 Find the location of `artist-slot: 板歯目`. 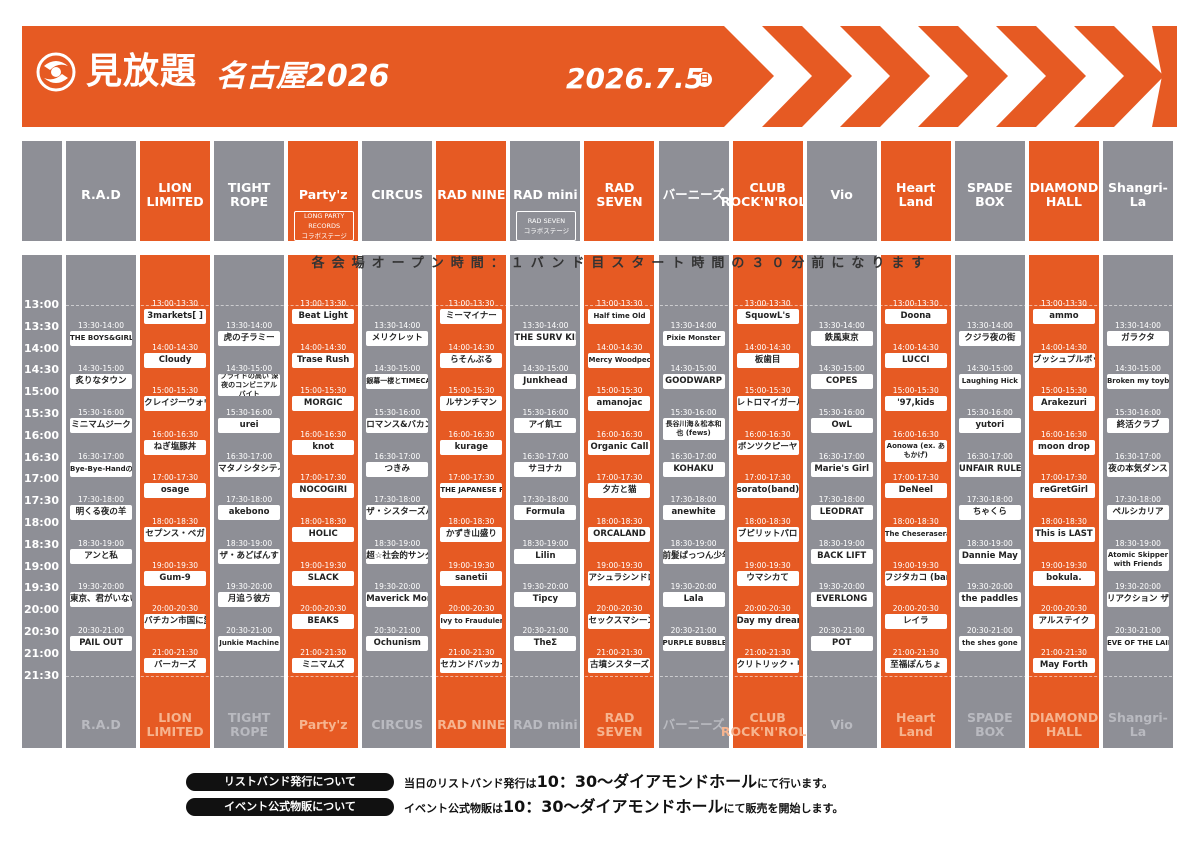

artist-slot: 板歯目 is located at coordinates (767, 360).